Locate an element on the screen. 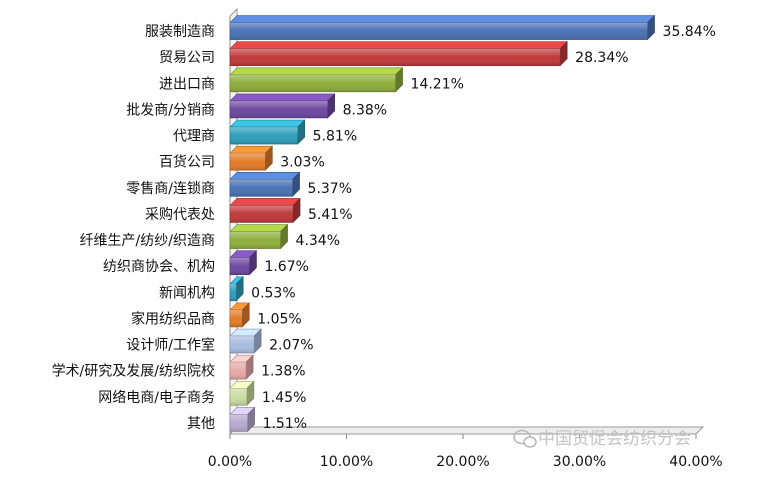 The height and width of the screenshot is (480, 768). category-label: 纺织商协会、机构 is located at coordinates (159, 267).